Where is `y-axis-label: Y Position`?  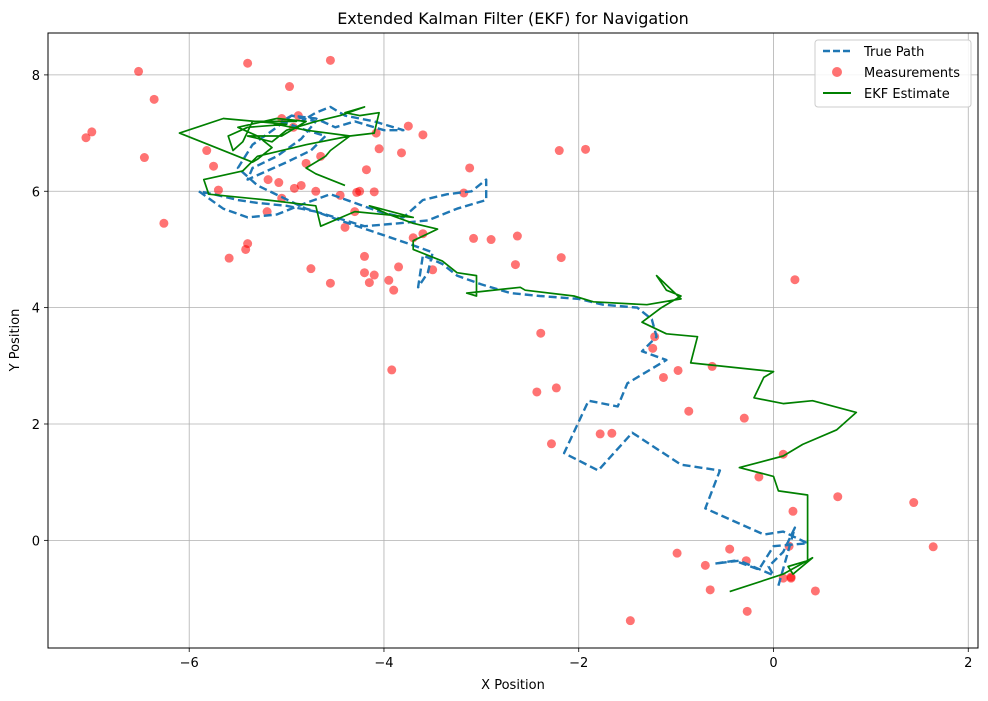 y-axis-label: Y Position is located at coordinates (15, 341).